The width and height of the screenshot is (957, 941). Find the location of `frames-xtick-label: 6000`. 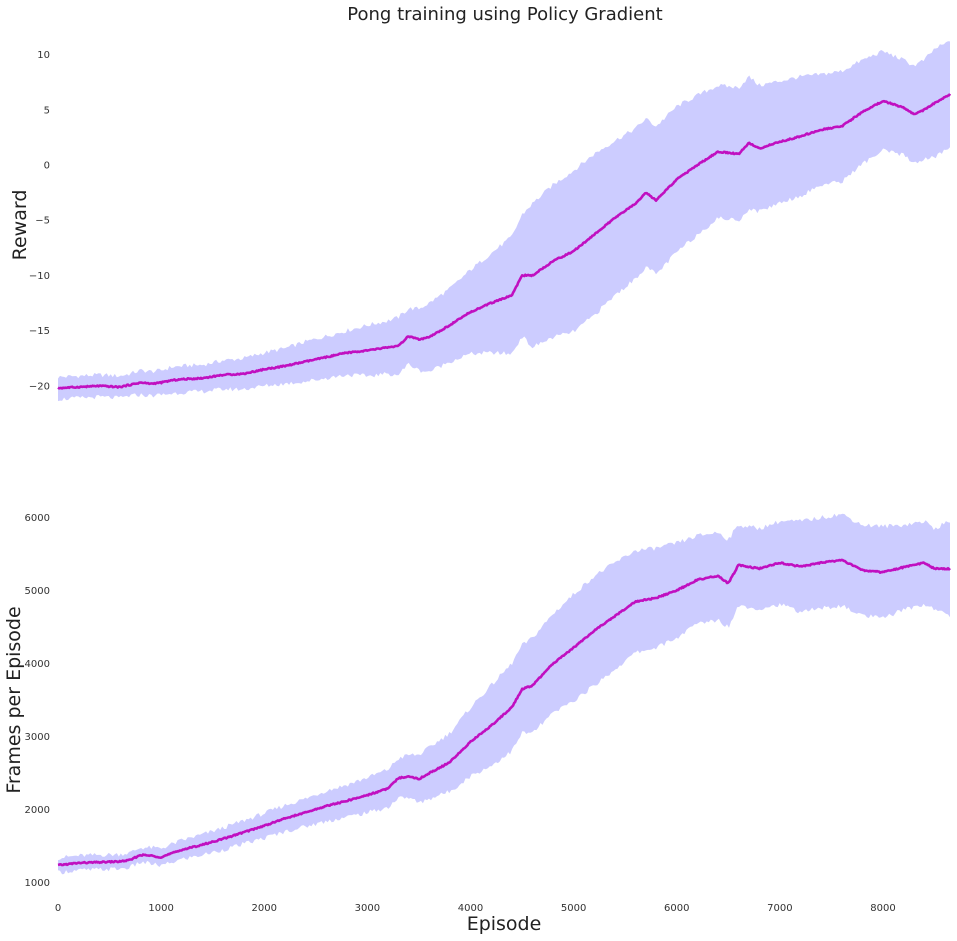

frames-xtick-label: 6000 is located at coordinates (676, 908).